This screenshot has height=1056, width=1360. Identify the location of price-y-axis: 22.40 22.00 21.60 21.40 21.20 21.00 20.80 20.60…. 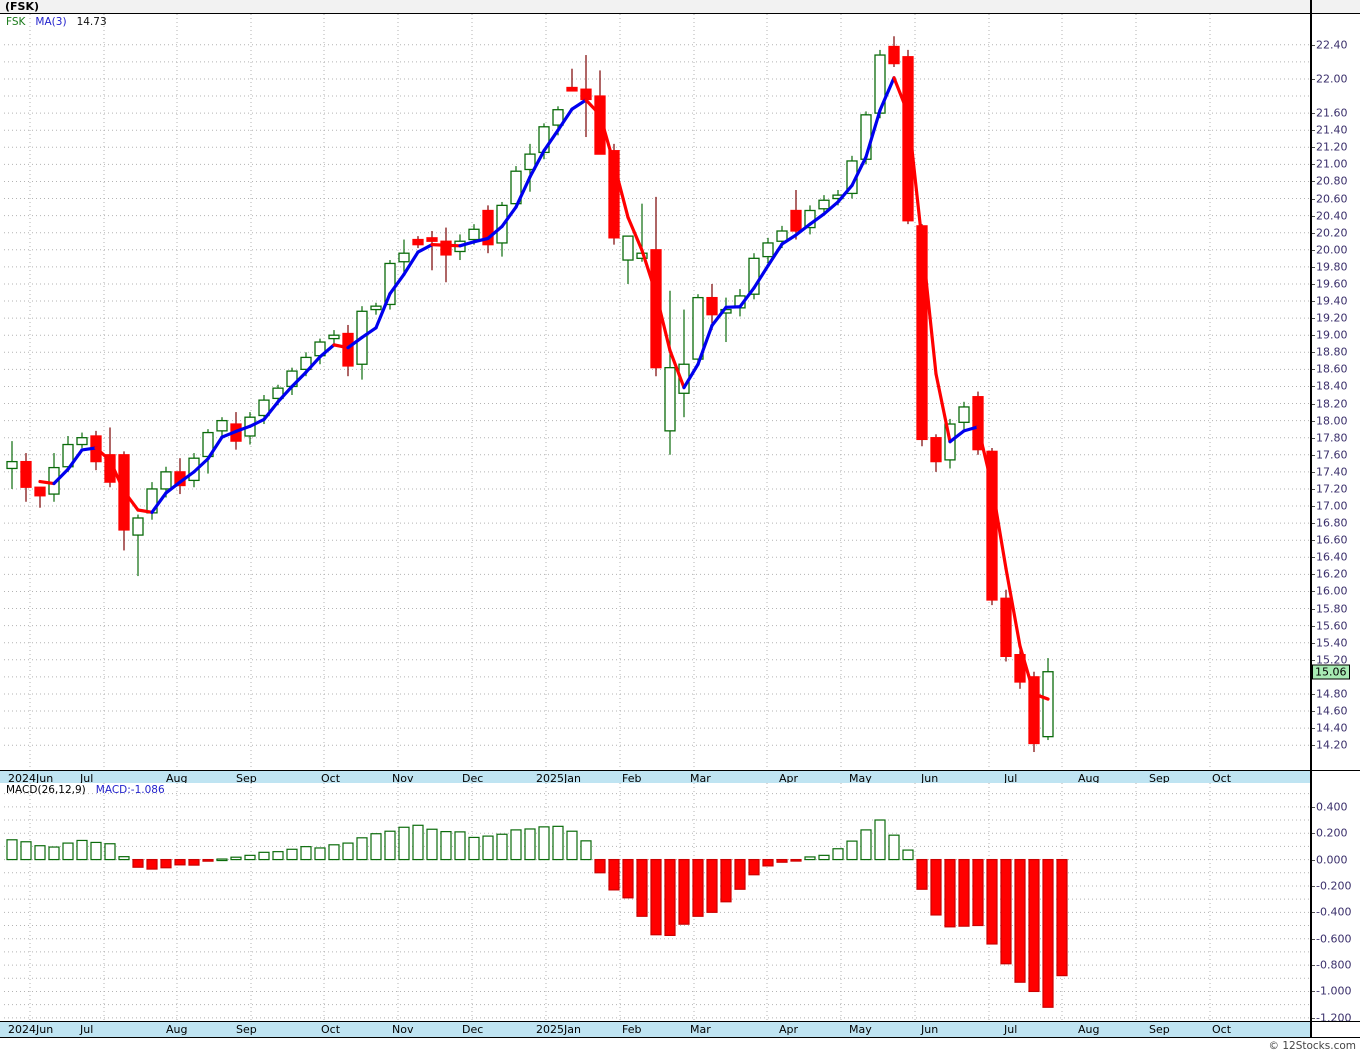
(1335, 385).